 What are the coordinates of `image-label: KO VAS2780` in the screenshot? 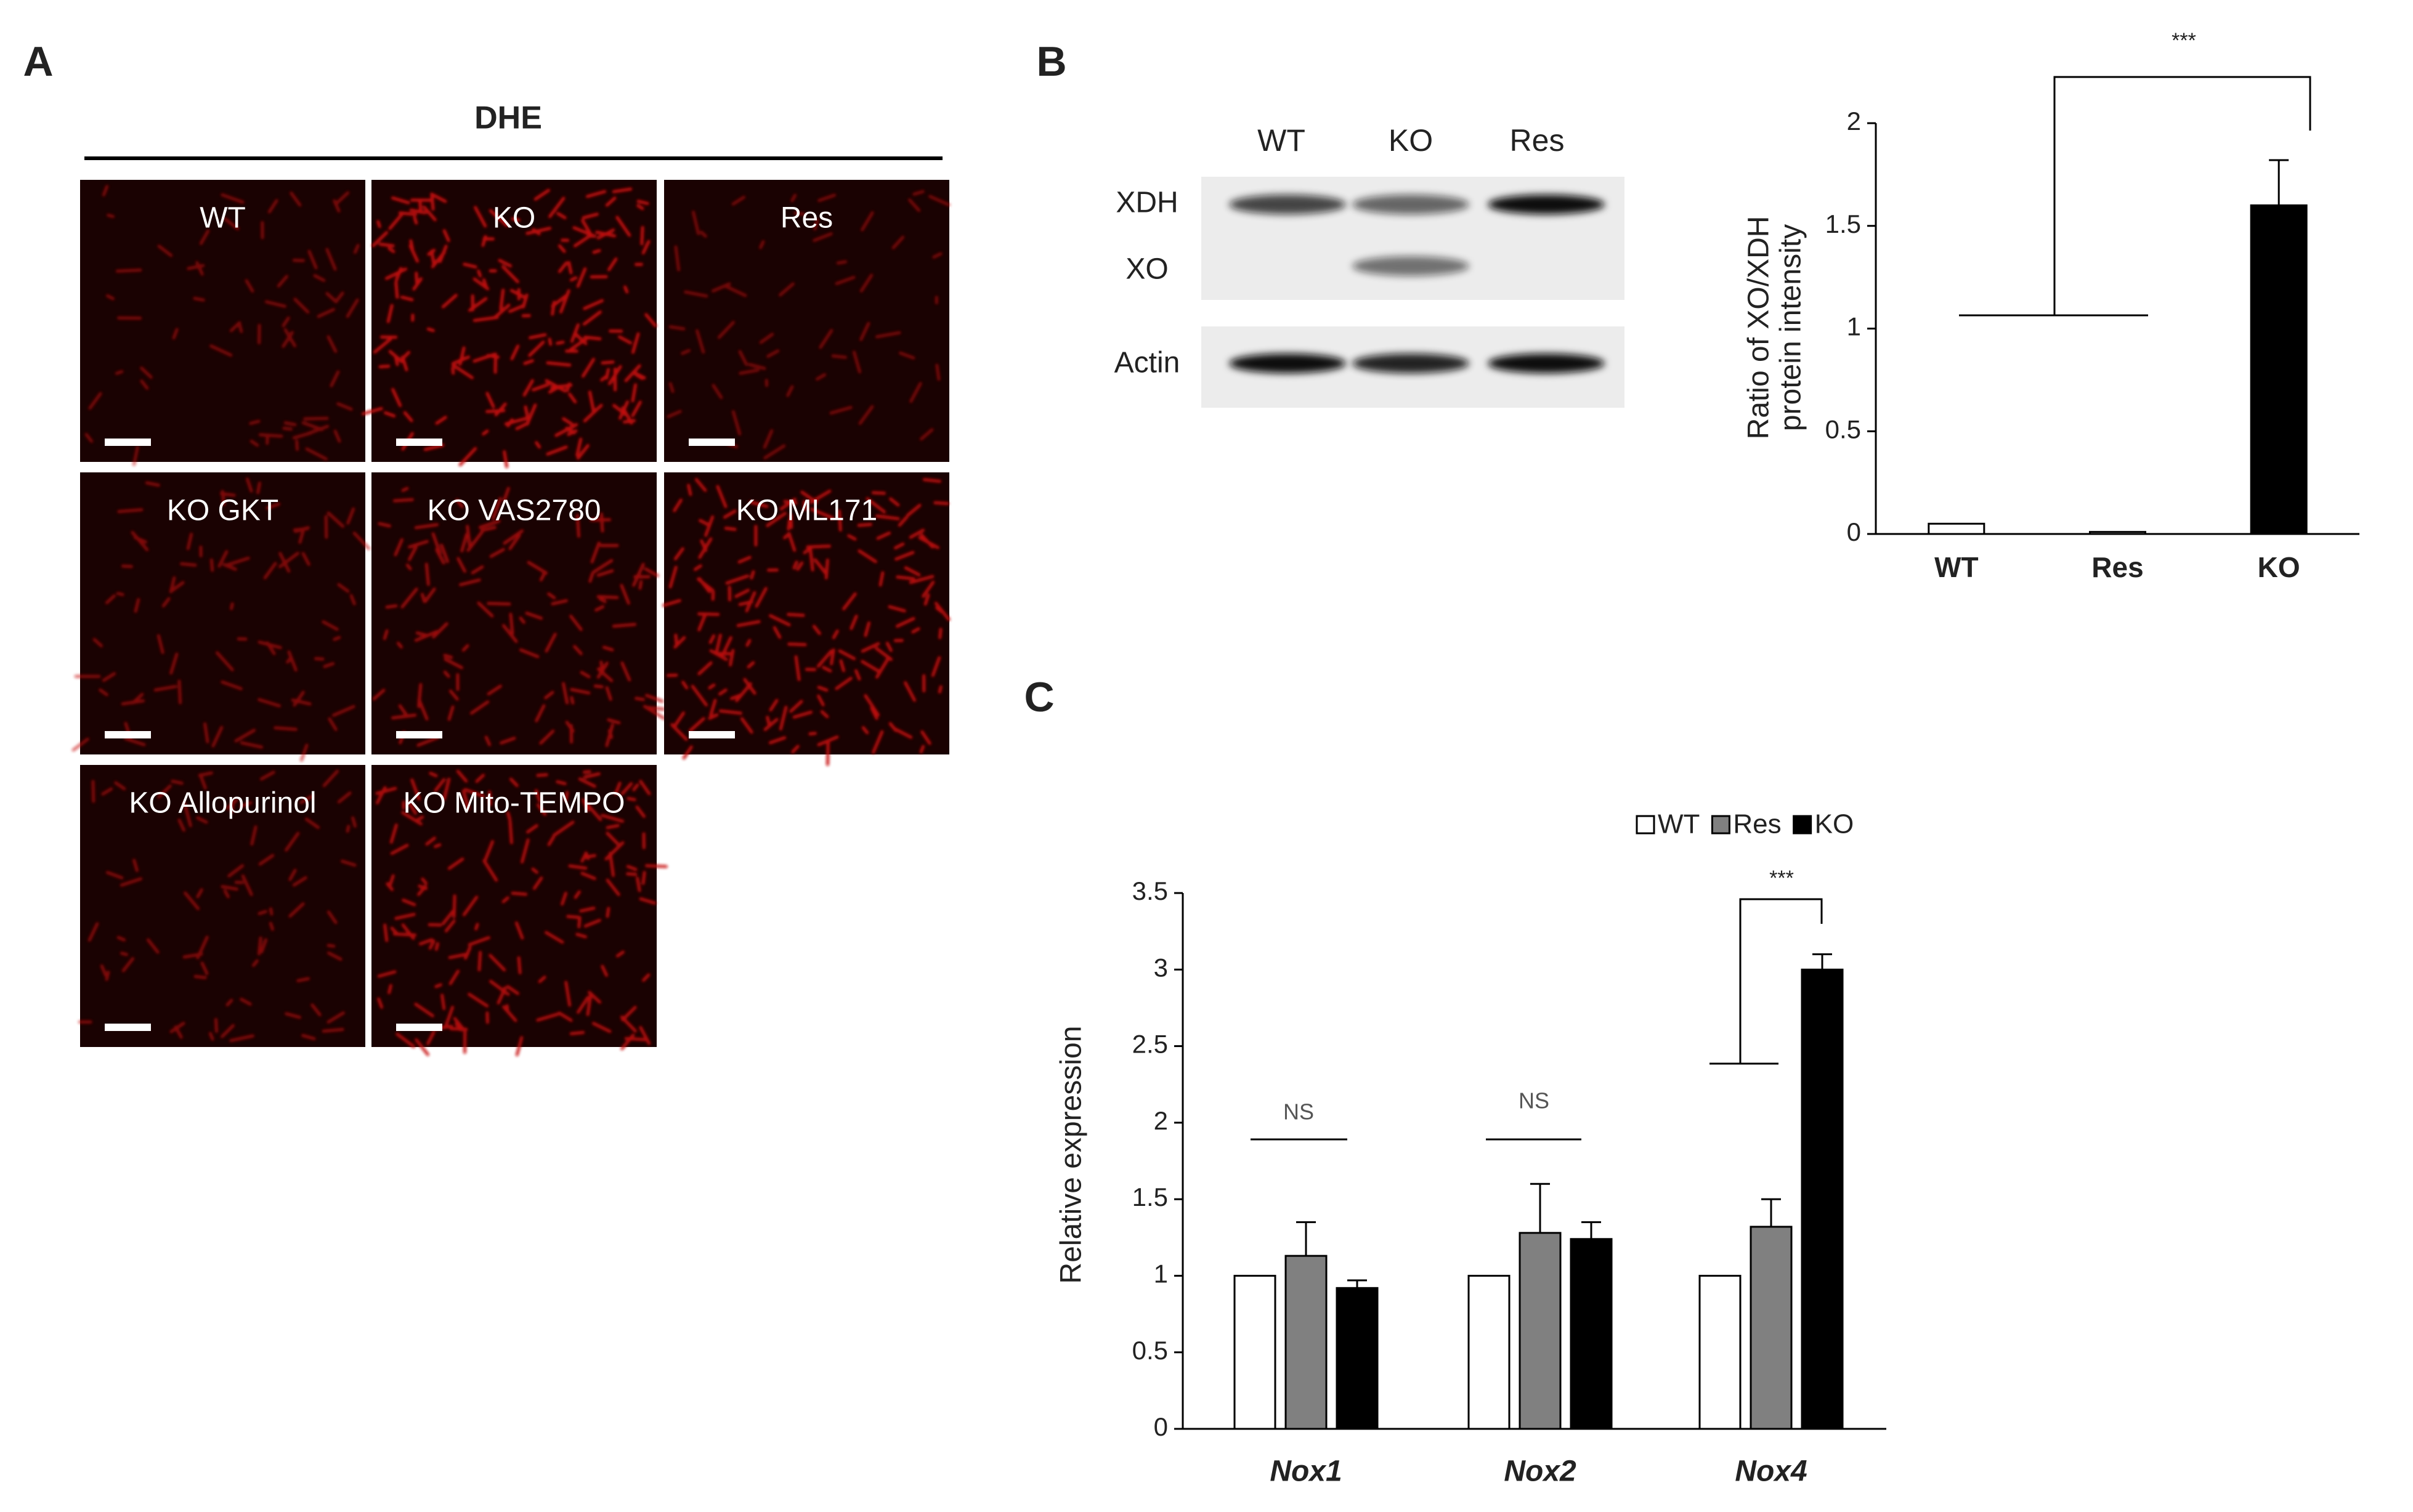 It's located at (514, 511).